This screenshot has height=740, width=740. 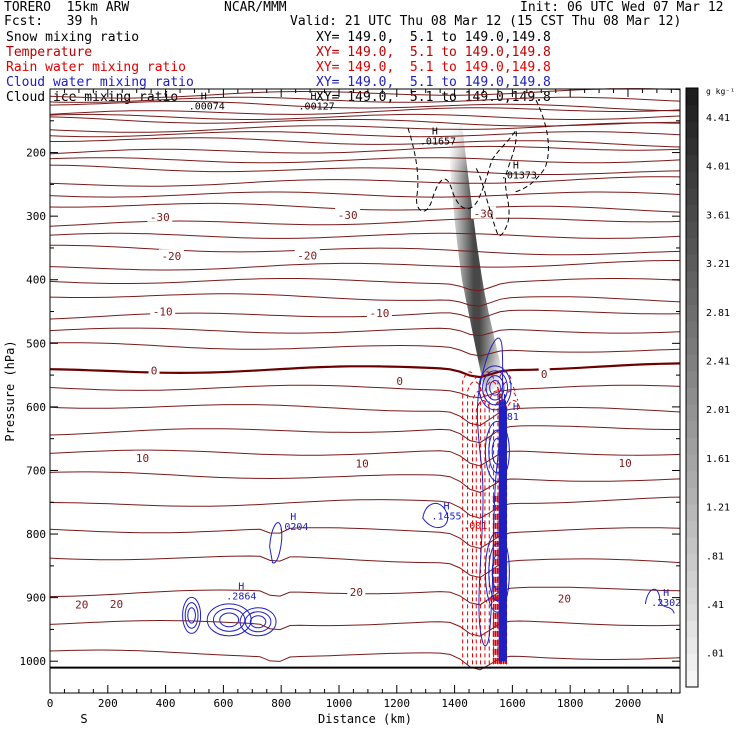 I want to click on x-tick-label: 1200, so click(x=397, y=703).